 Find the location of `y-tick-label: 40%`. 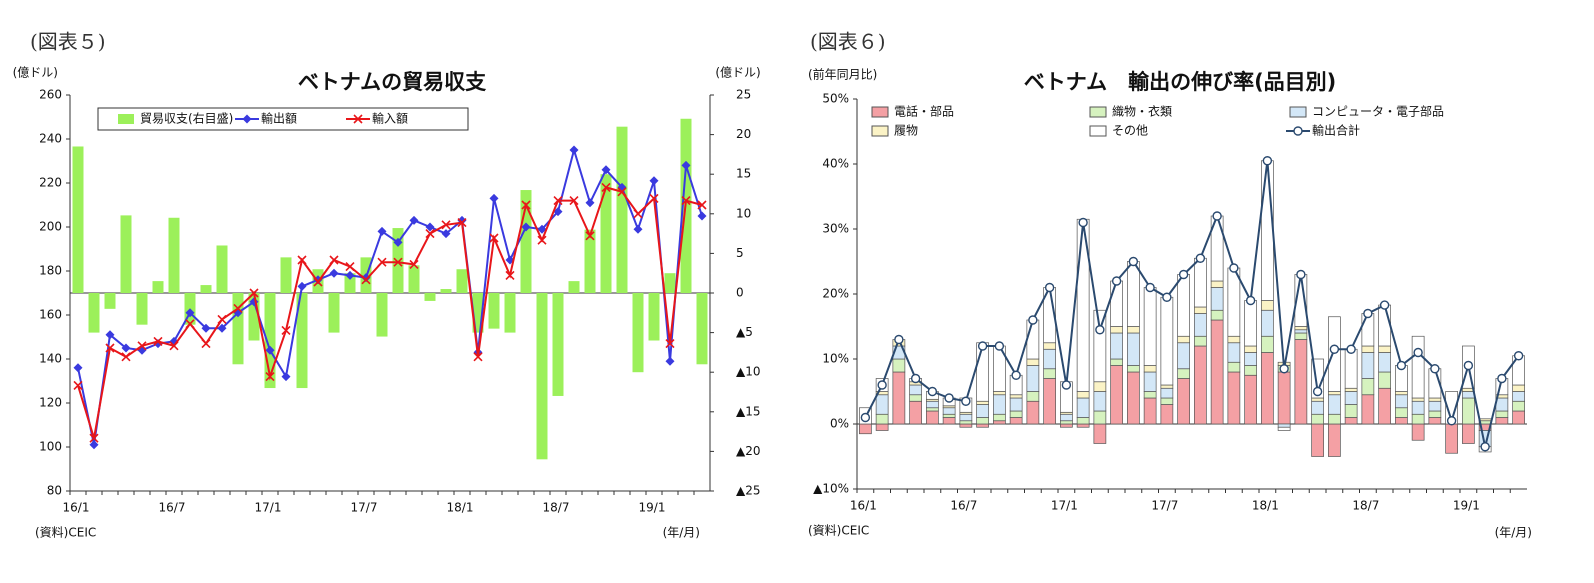

y-tick-label: 40% is located at coordinates (835, 164).